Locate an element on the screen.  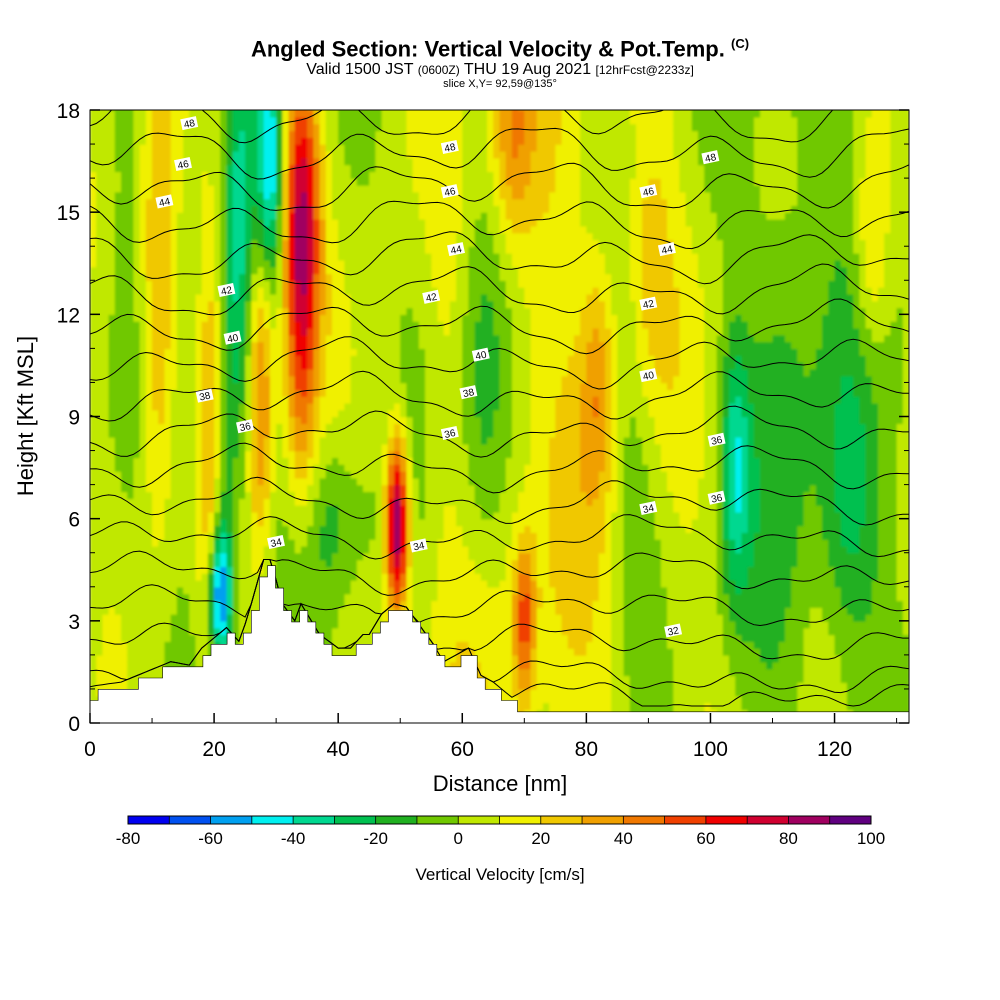
contour-label-text: 38 is located at coordinates (469, 393).